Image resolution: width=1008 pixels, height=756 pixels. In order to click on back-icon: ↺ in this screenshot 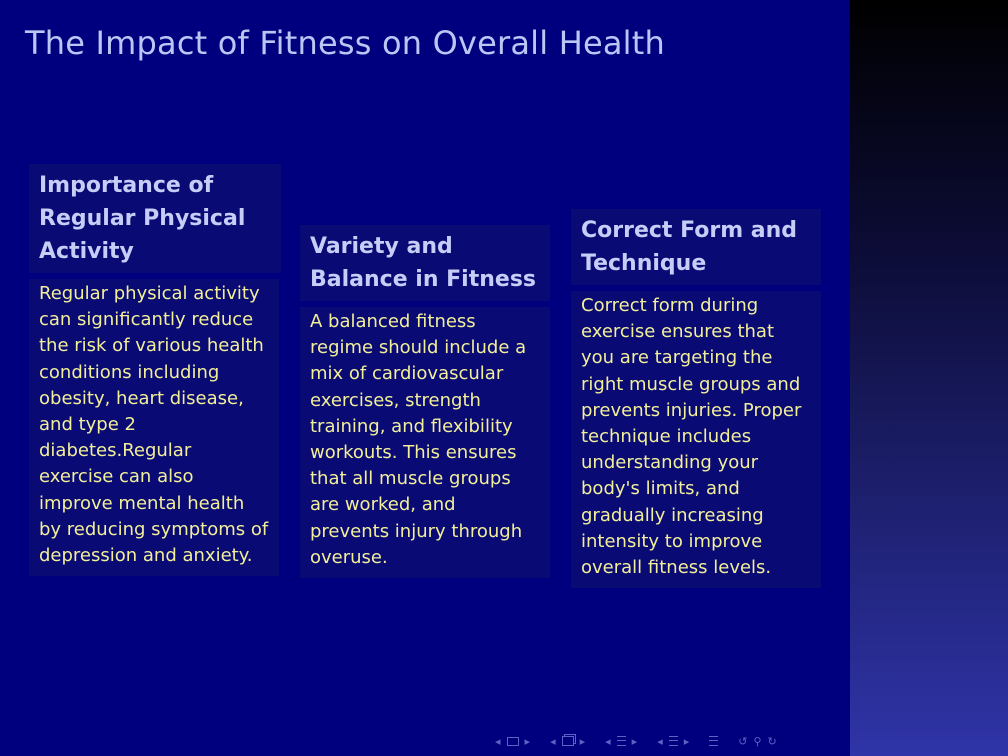, I will do `click(743, 741)`.